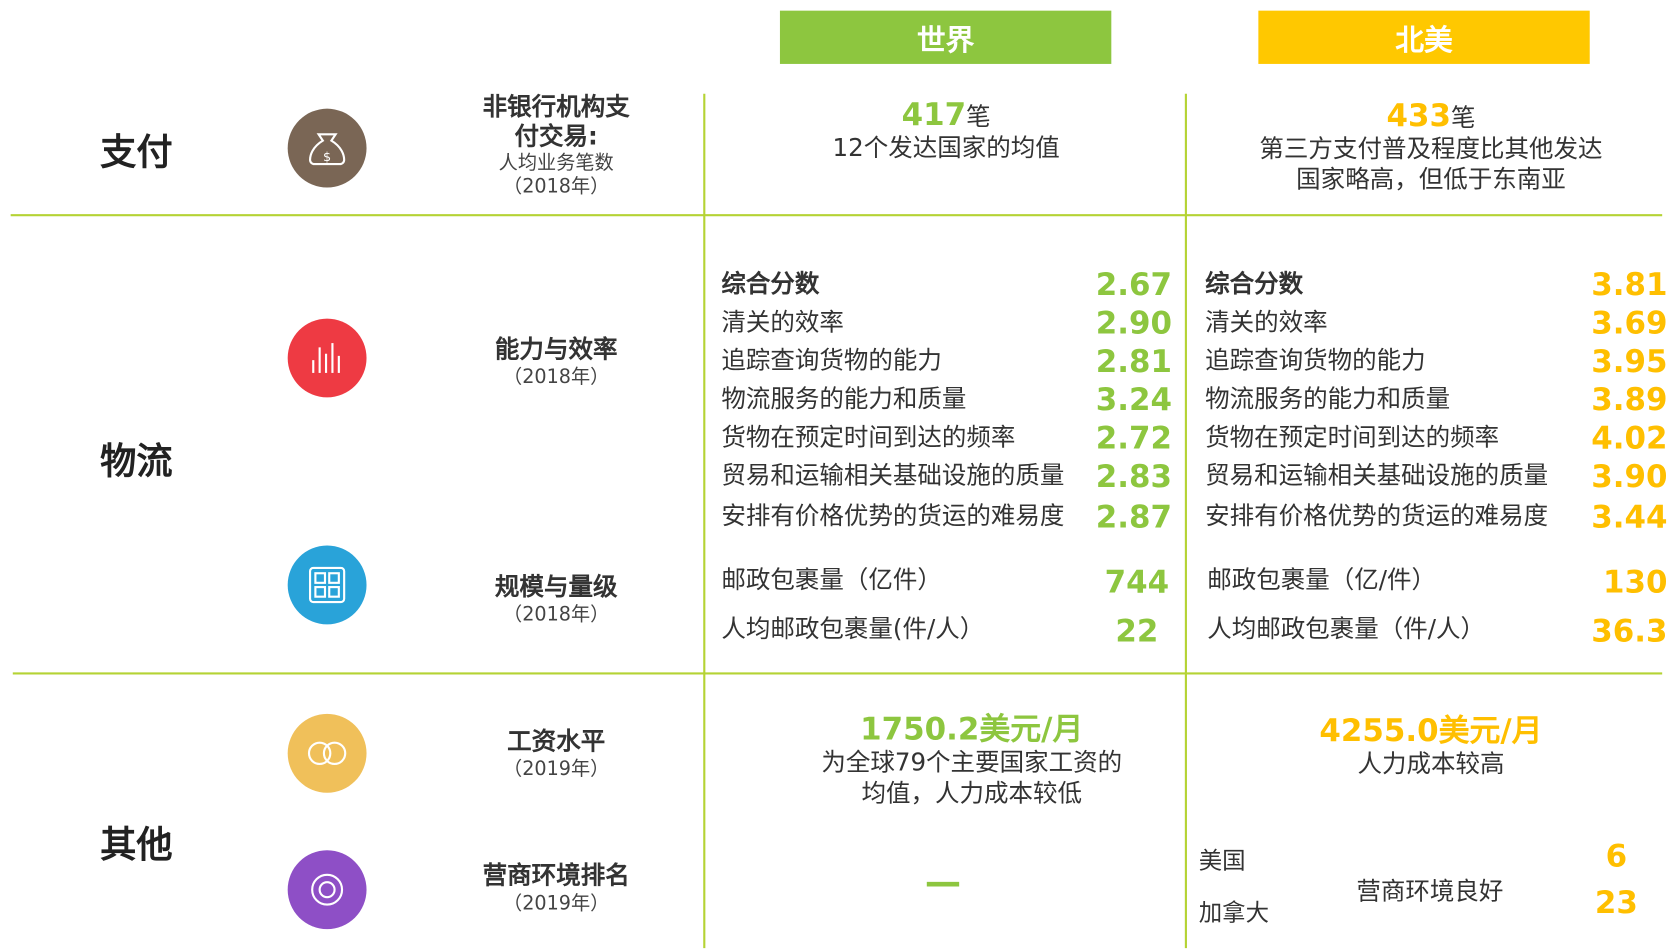 The width and height of the screenshot is (1673, 949). Describe the element at coordinates (1134, 322) in the screenshot. I see `metric-value: 2.90` at that location.